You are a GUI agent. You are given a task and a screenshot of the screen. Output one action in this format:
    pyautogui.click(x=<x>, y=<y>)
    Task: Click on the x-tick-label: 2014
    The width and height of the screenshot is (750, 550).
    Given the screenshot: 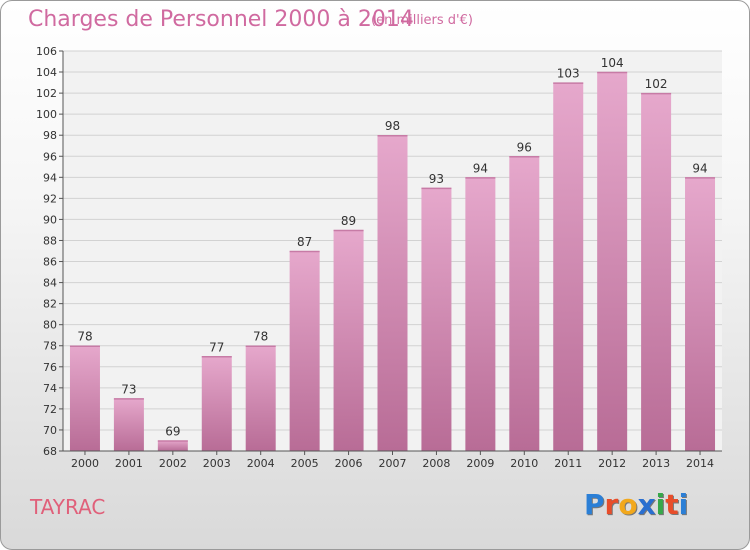 What is the action you would take?
    pyautogui.click(x=700, y=463)
    